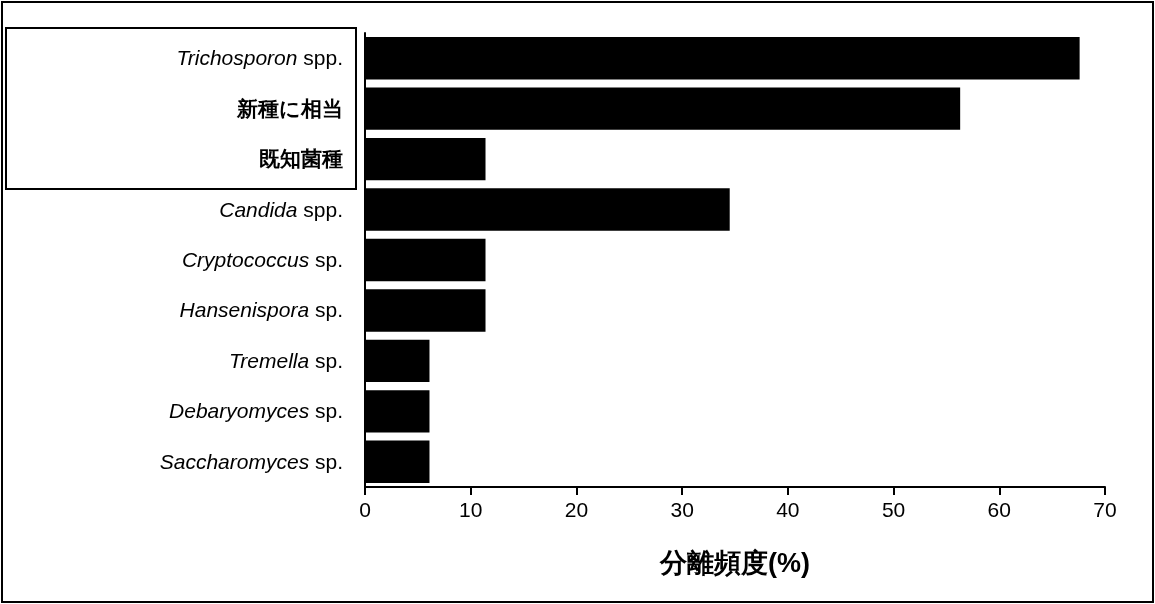 The image size is (1155, 604). I want to click on x-tick-label: 30, so click(682, 509).